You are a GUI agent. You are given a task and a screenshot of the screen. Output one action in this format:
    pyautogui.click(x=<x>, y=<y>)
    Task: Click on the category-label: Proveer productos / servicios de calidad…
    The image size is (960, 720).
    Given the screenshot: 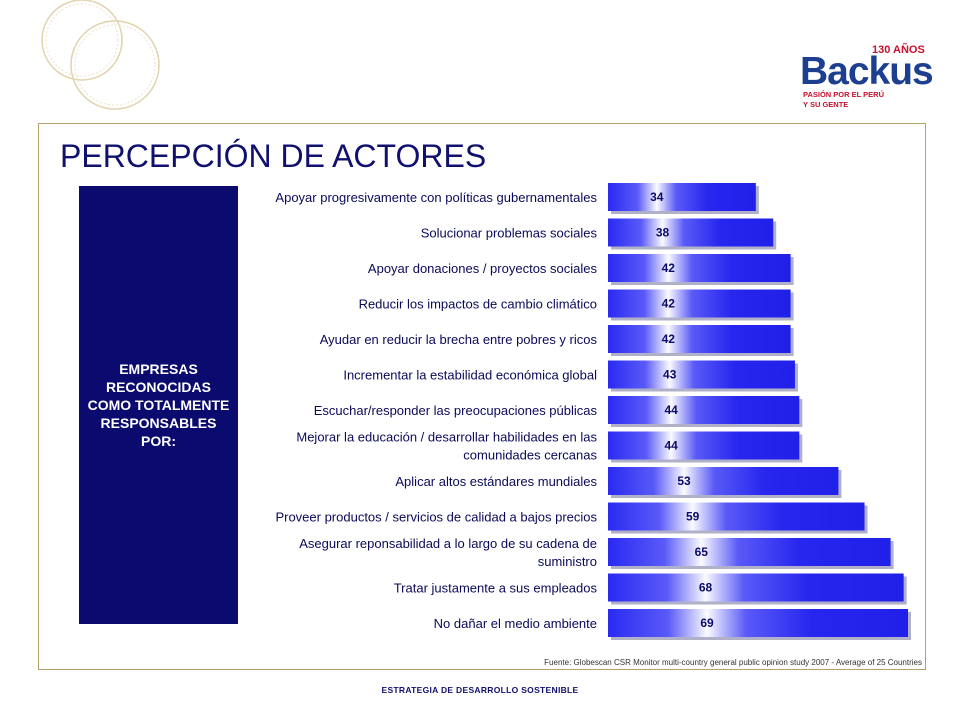 What is the action you would take?
    pyautogui.click(x=436, y=517)
    